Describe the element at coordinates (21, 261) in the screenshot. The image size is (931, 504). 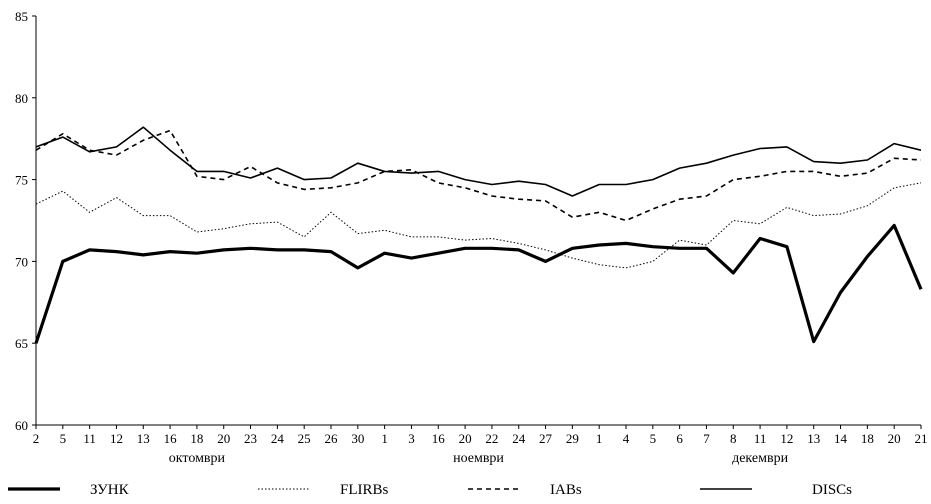
I see `y-tick-label: 70` at that location.